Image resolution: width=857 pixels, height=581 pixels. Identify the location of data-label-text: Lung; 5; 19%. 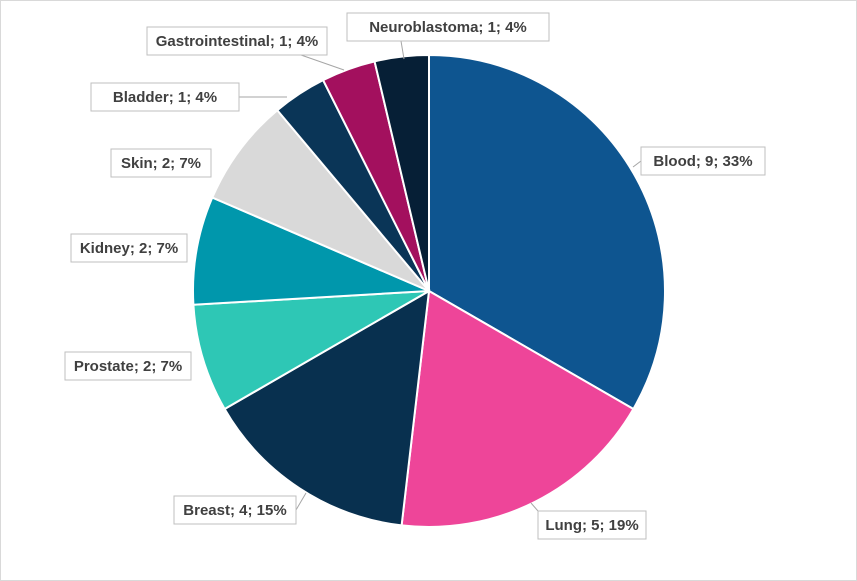
(591, 525).